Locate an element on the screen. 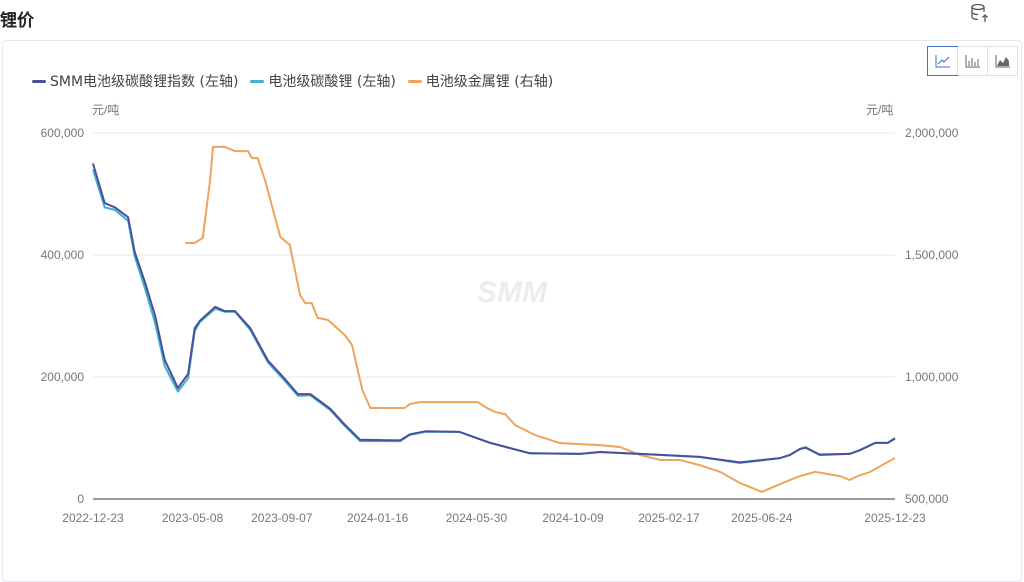 Image resolution: width=1024 pixels, height=582 pixels. line-chart-icon is located at coordinates (942, 61).